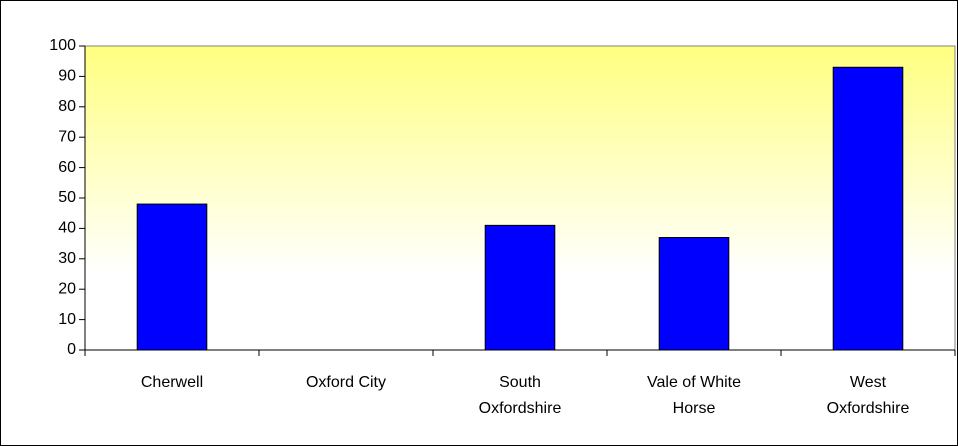 The height and width of the screenshot is (446, 958). Describe the element at coordinates (67, 228) in the screenshot. I see `y-tick-label: 40` at that location.